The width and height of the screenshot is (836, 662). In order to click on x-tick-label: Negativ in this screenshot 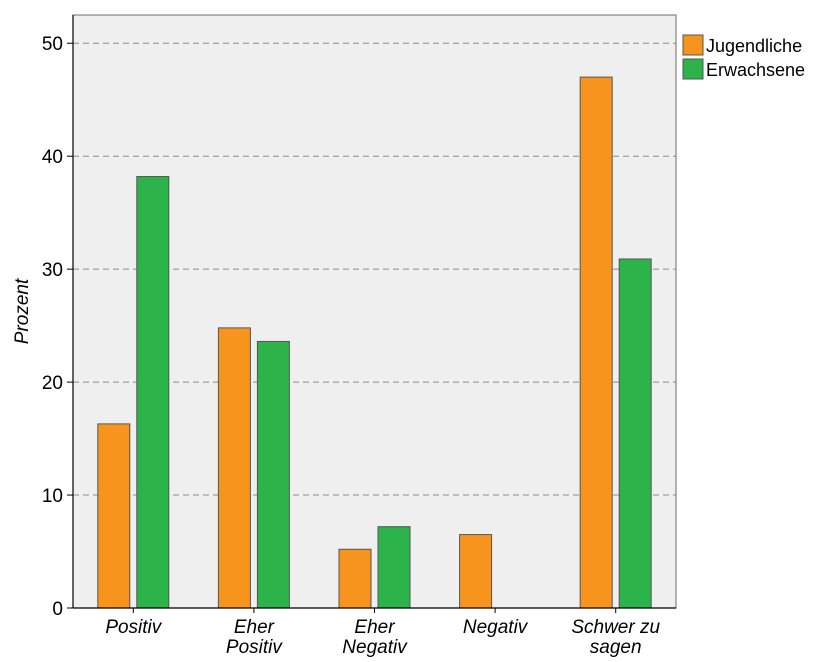, I will do `click(496, 627)`.